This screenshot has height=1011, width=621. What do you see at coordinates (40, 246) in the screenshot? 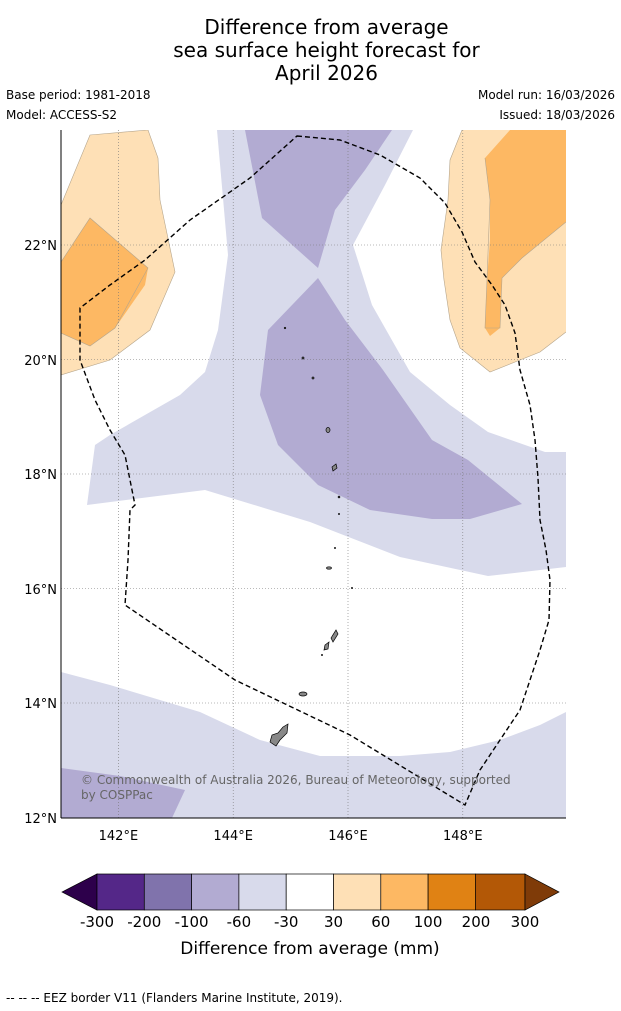
I see `lat-label-22: 22°N` at bounding box center [40, 246].